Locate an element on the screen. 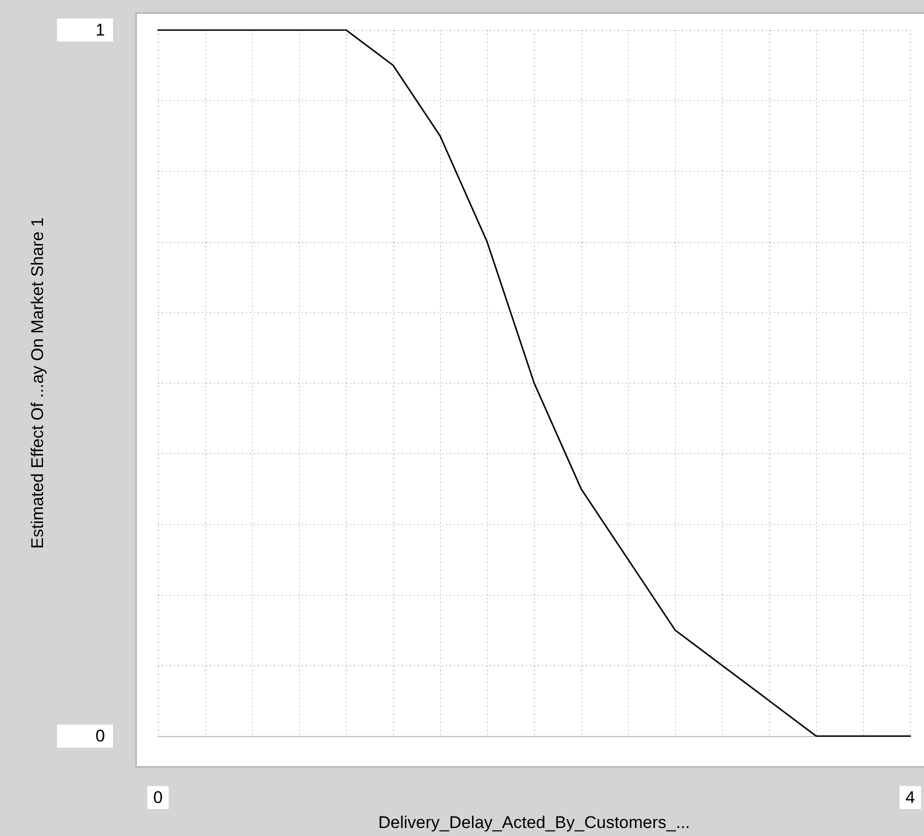  x-tick-label: 4 is located at coordinates (910, 798).